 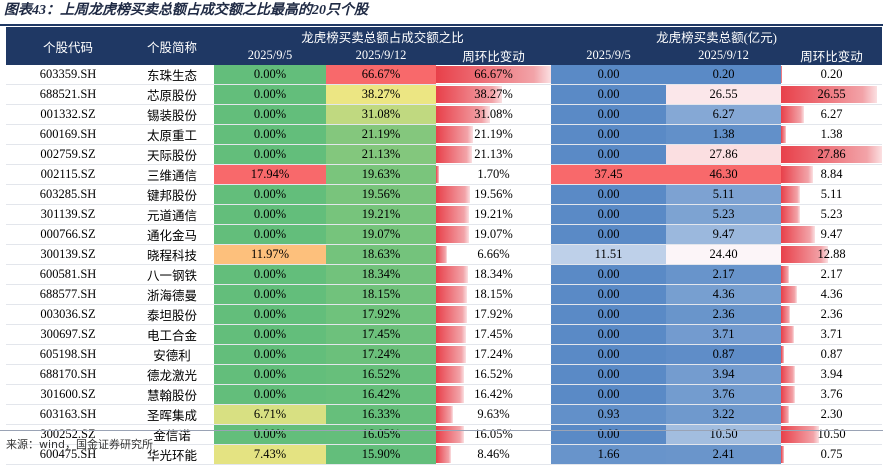 What do you see at coordinates (608, 174) in the screenshot?
I see `cell-amount-date1: 37.45` at bounding box center [608, 174].